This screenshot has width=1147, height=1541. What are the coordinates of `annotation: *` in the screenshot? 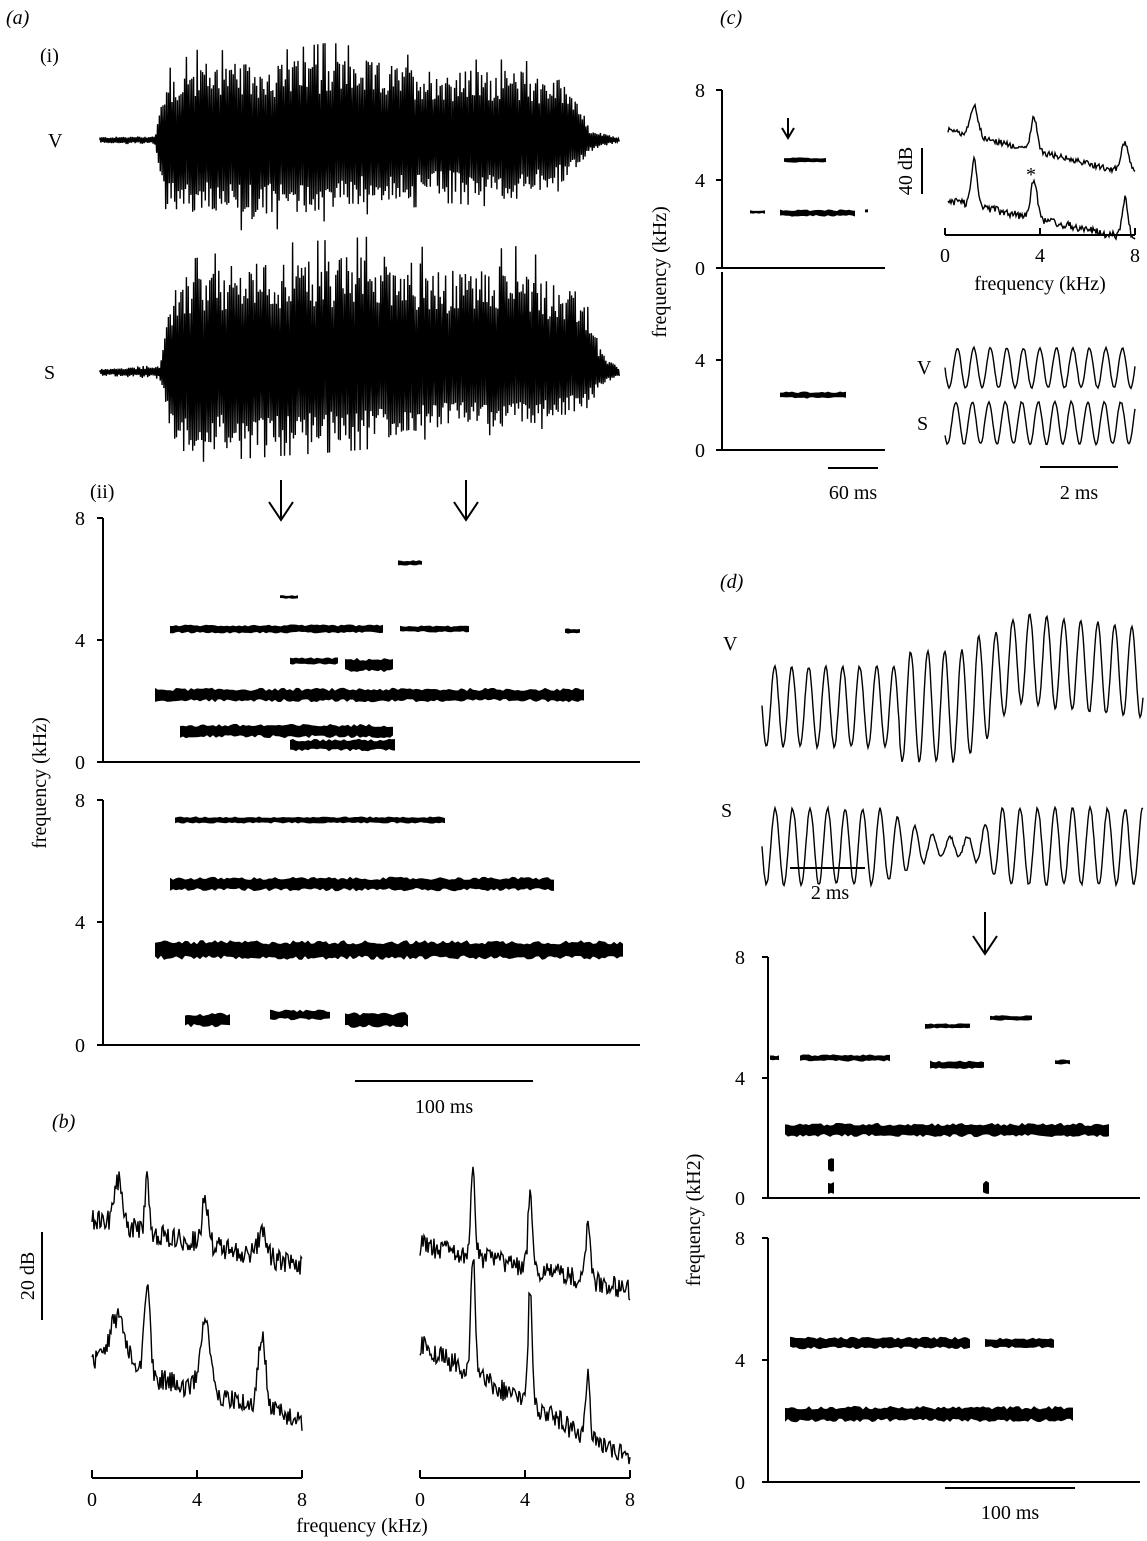 It's located at (1031, 175).